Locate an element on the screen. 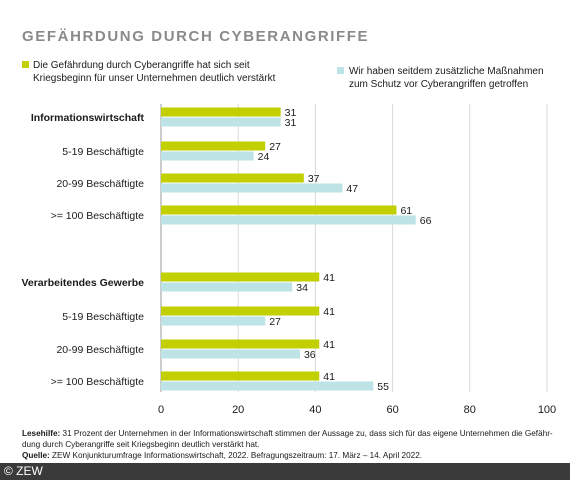 This screenshot has height=480, width=570. value-label-series-2-category-2: 47 is located at coordinates (352, 189).